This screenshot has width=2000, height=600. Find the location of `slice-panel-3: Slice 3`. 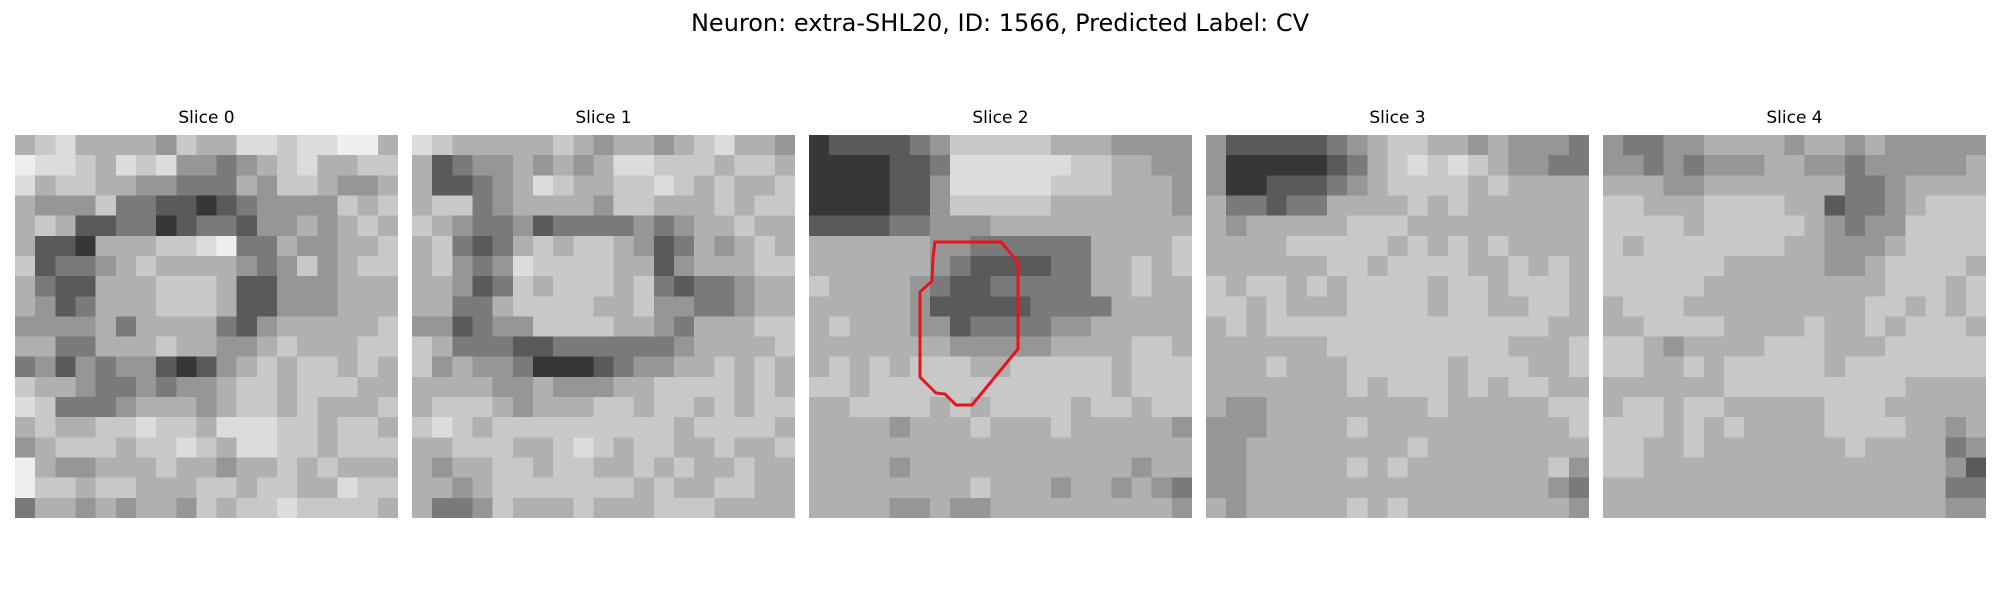

slice-panel-3: Slice 3 is located at coordinates (1397, 313).